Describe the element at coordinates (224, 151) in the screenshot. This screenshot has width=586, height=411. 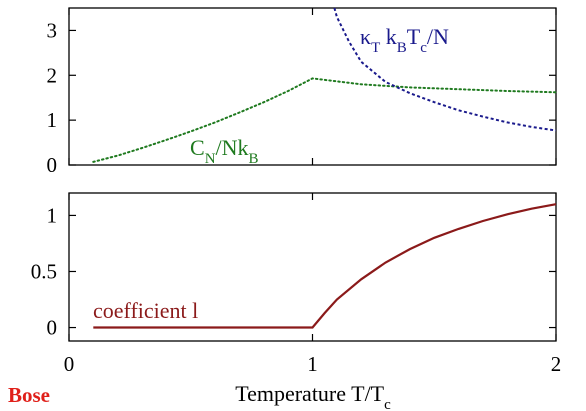
I see `cn-series-label: CN/NkB` at that location.